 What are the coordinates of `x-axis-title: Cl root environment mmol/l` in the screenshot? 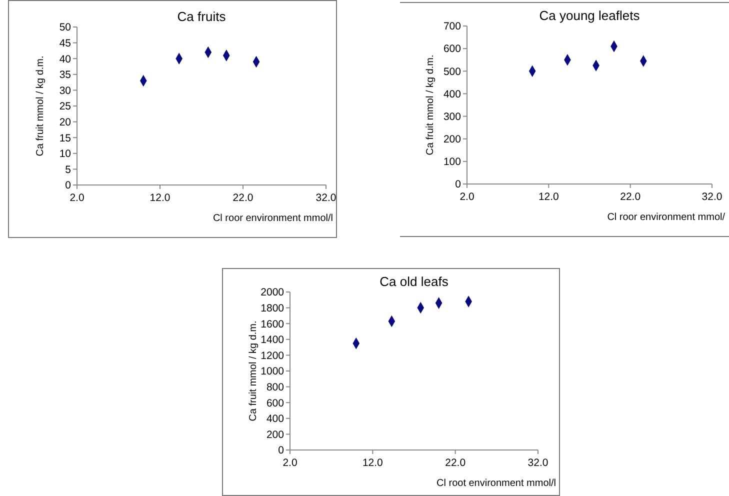 It's located at (496, 483).